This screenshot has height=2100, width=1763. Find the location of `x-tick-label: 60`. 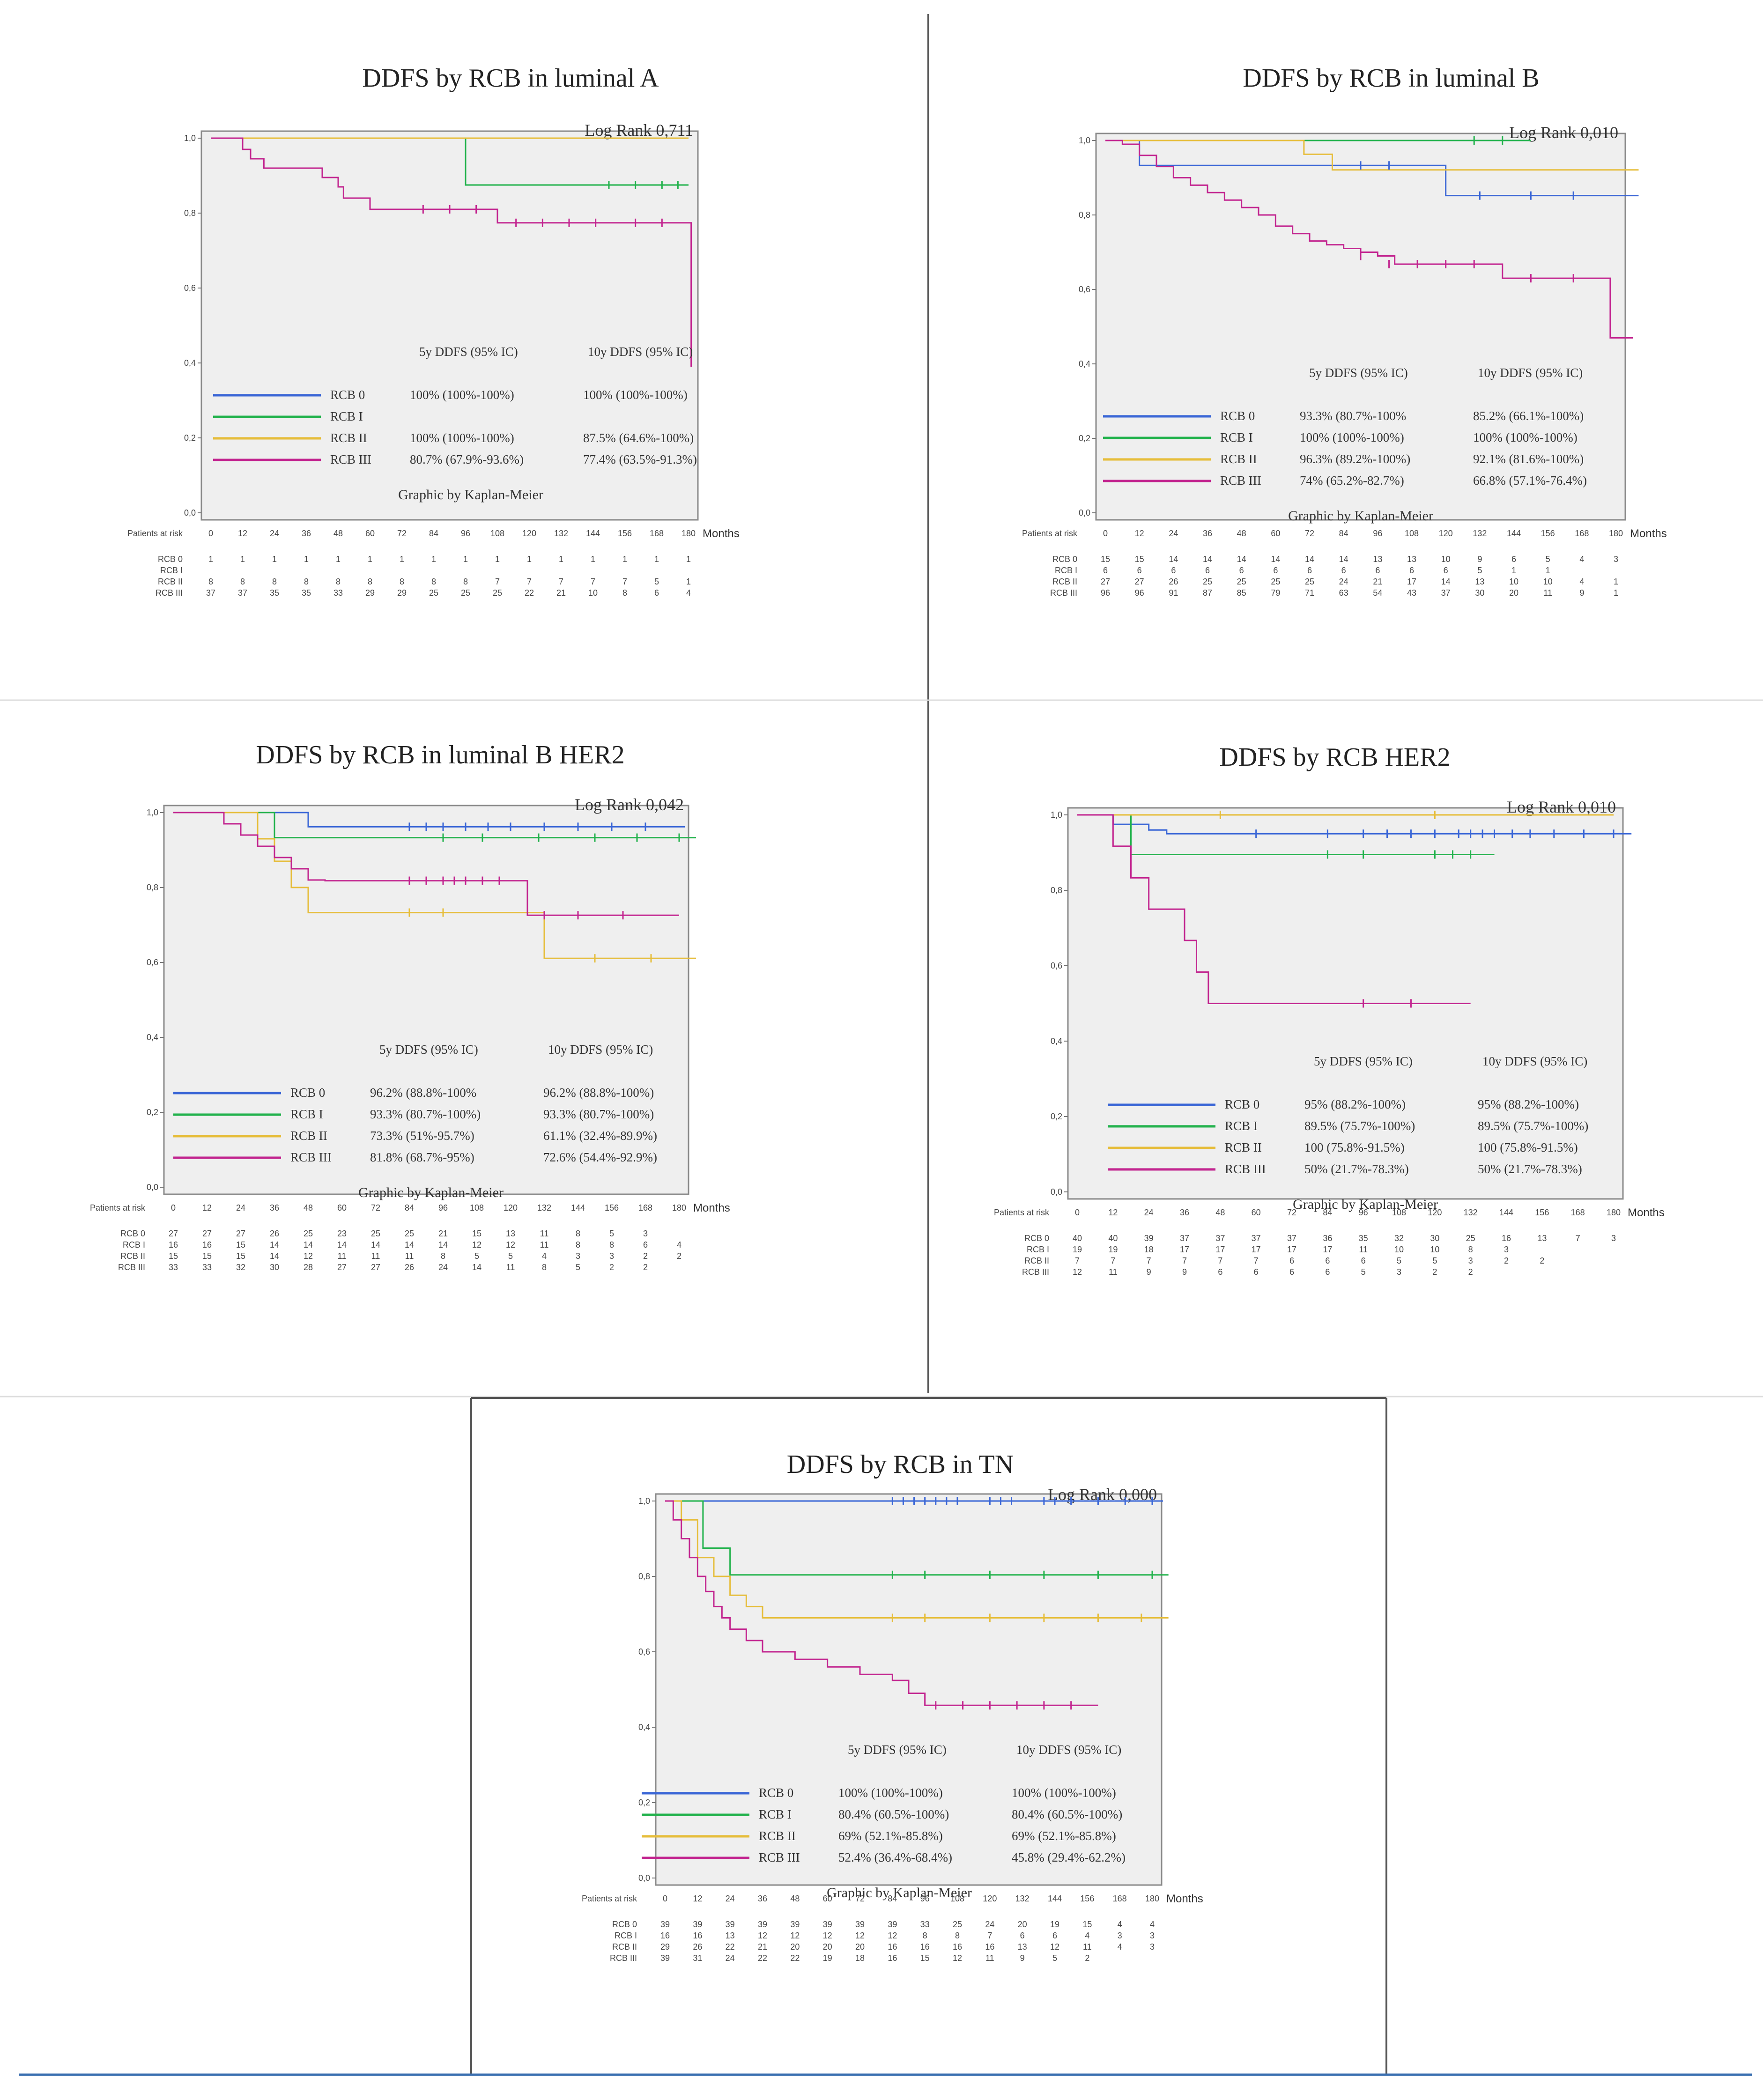

x-tick-label: 60 is located at coordinates (1275, 534).